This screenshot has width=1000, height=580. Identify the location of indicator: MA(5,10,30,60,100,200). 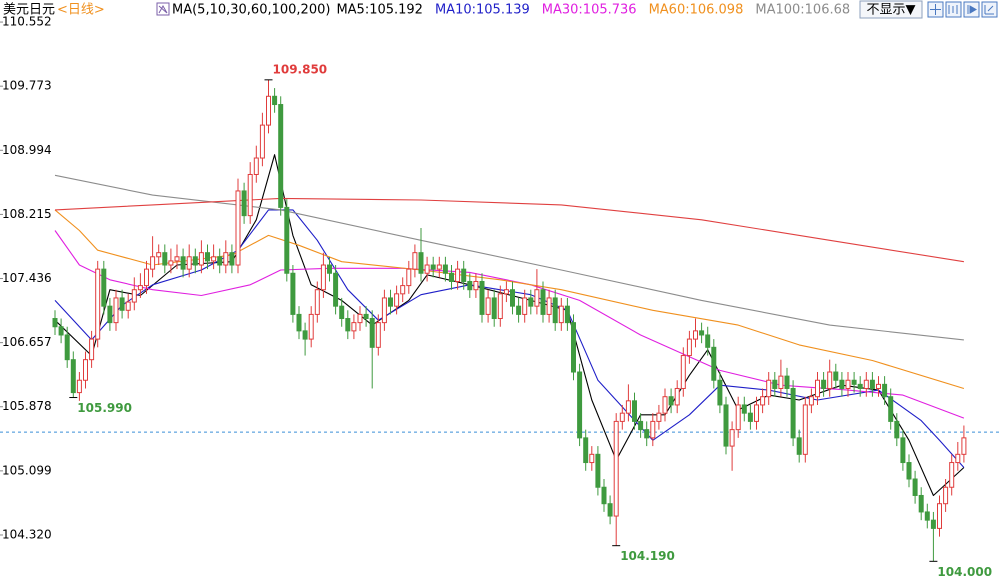
(251, 10).